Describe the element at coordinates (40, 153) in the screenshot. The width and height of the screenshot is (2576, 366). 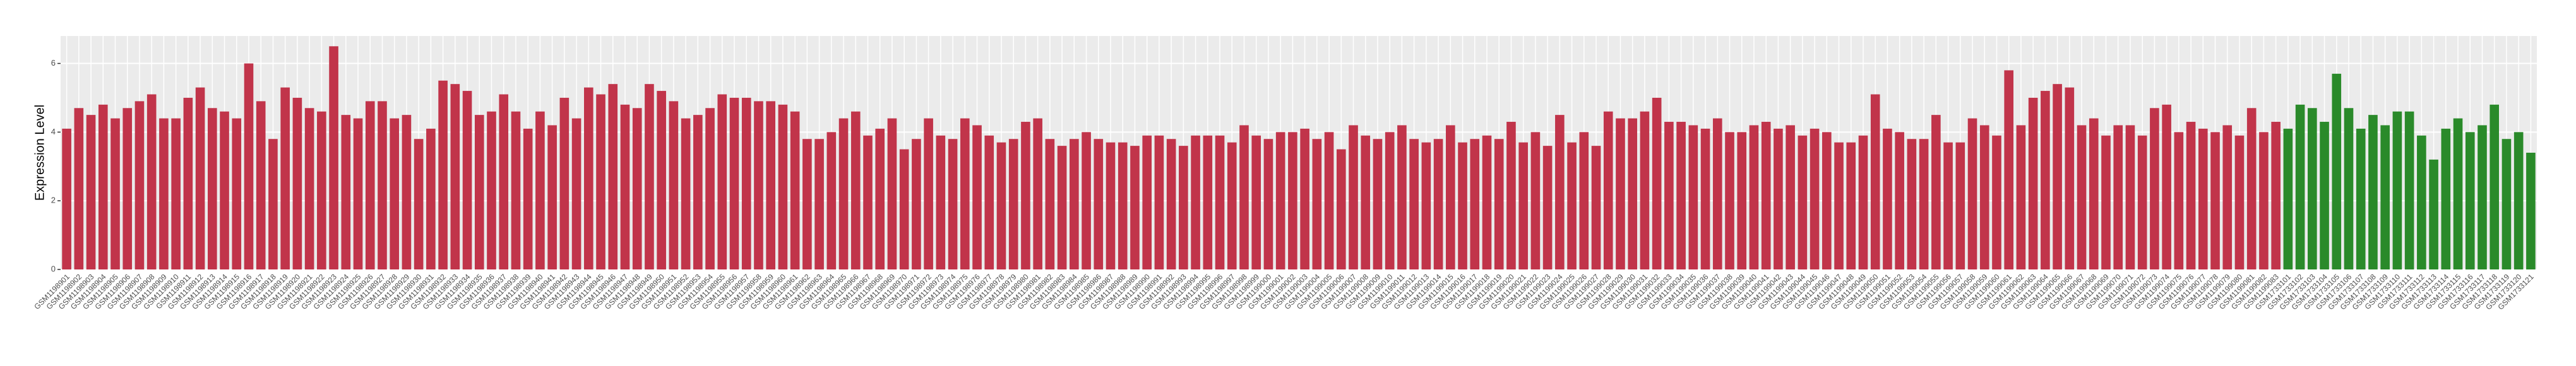
I see `y-axis-label: Expression Level` at that location.